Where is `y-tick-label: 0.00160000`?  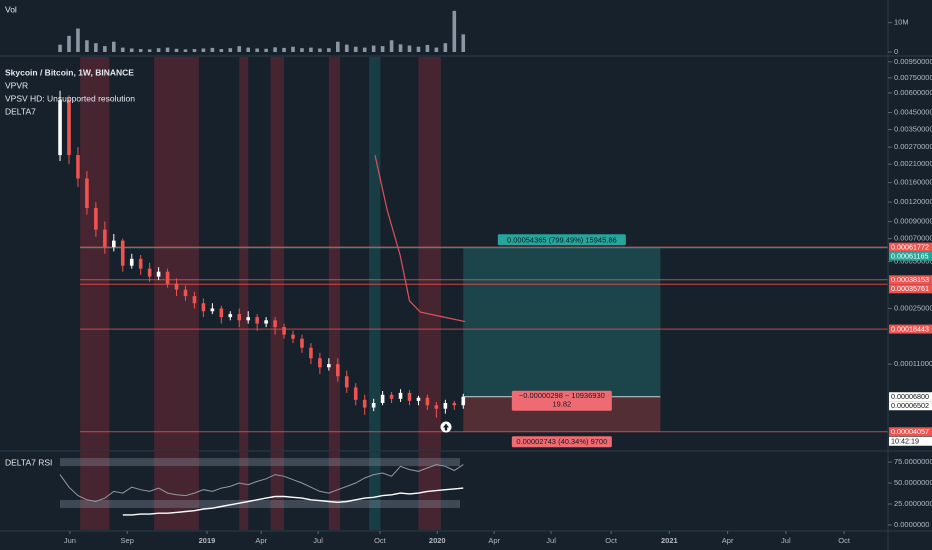
y-tick-label: 0.00160000 is located at coordinates (913, 182).